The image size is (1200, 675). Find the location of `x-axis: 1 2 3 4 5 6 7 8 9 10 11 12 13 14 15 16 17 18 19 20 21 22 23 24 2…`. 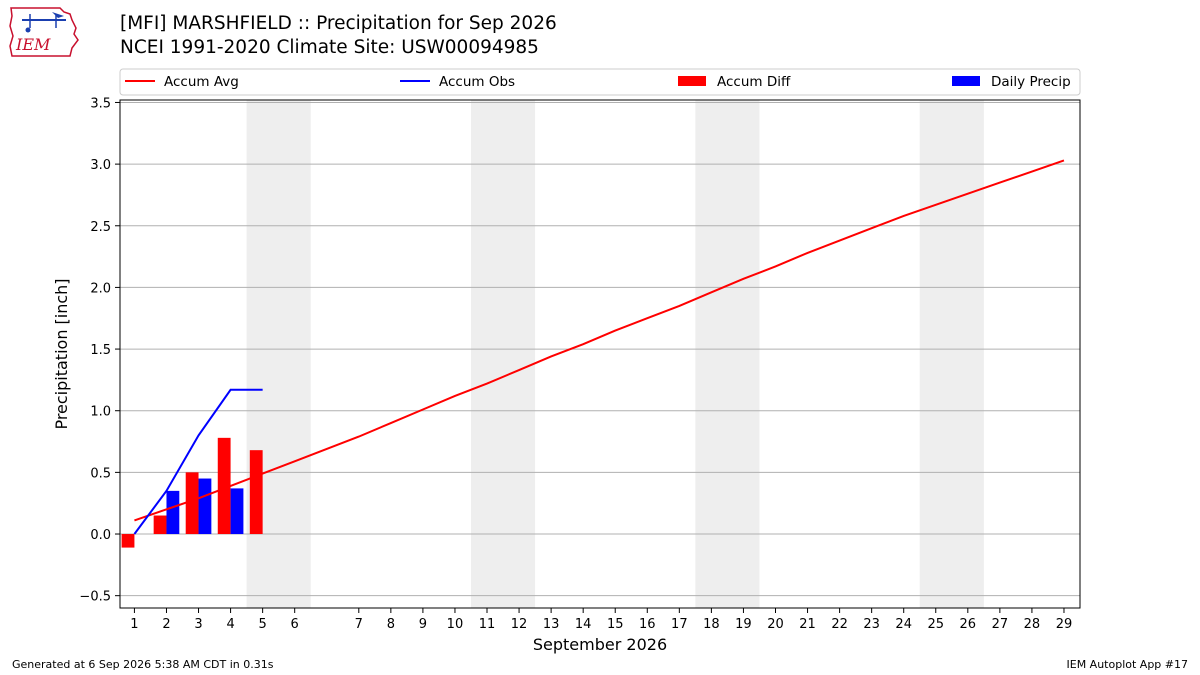

x-axis: 1 2 3 4 5 6 7 8 9 10 11 12 13 14 15 16 17 18 19 20 21 22 23 24 2… is located at coordinates (601, 620).